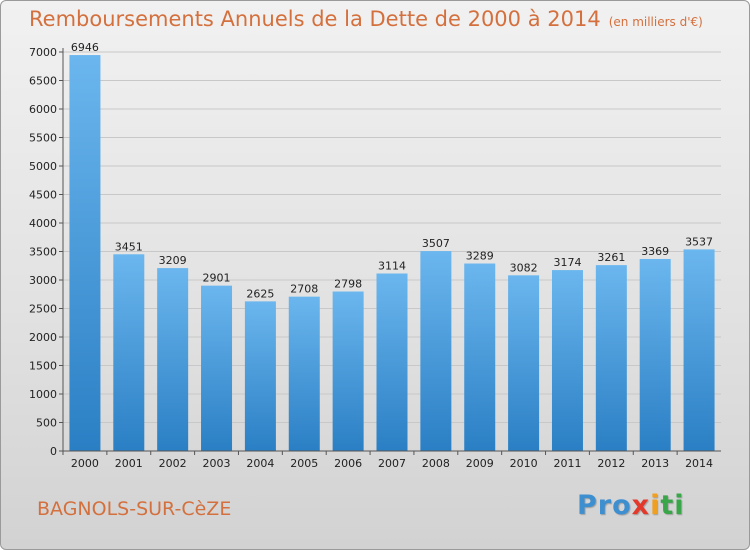 The height and width of the screenshot is (550, 750). I want to click on x-tick-label: 2004, so click(260, 463).